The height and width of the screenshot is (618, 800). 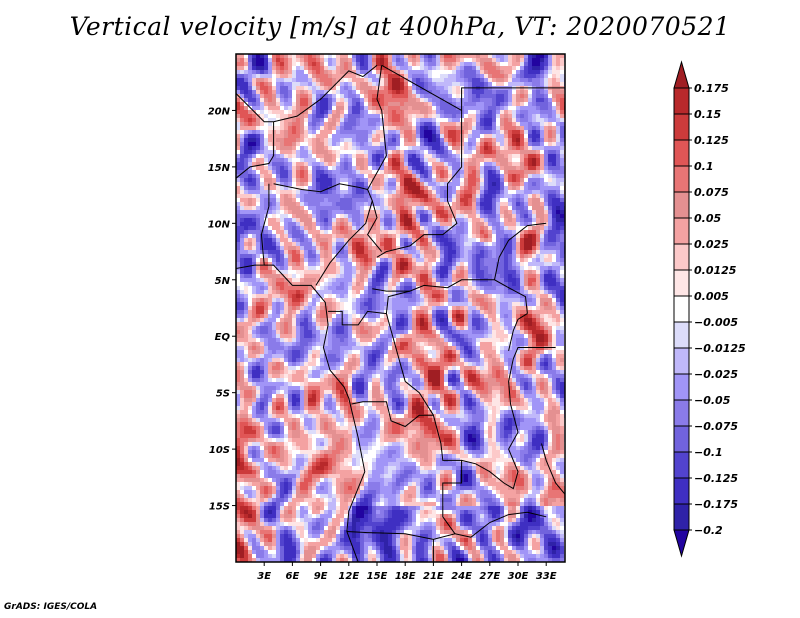 I want to click on x-tick-label: 12E, so click(x=348, y=576).